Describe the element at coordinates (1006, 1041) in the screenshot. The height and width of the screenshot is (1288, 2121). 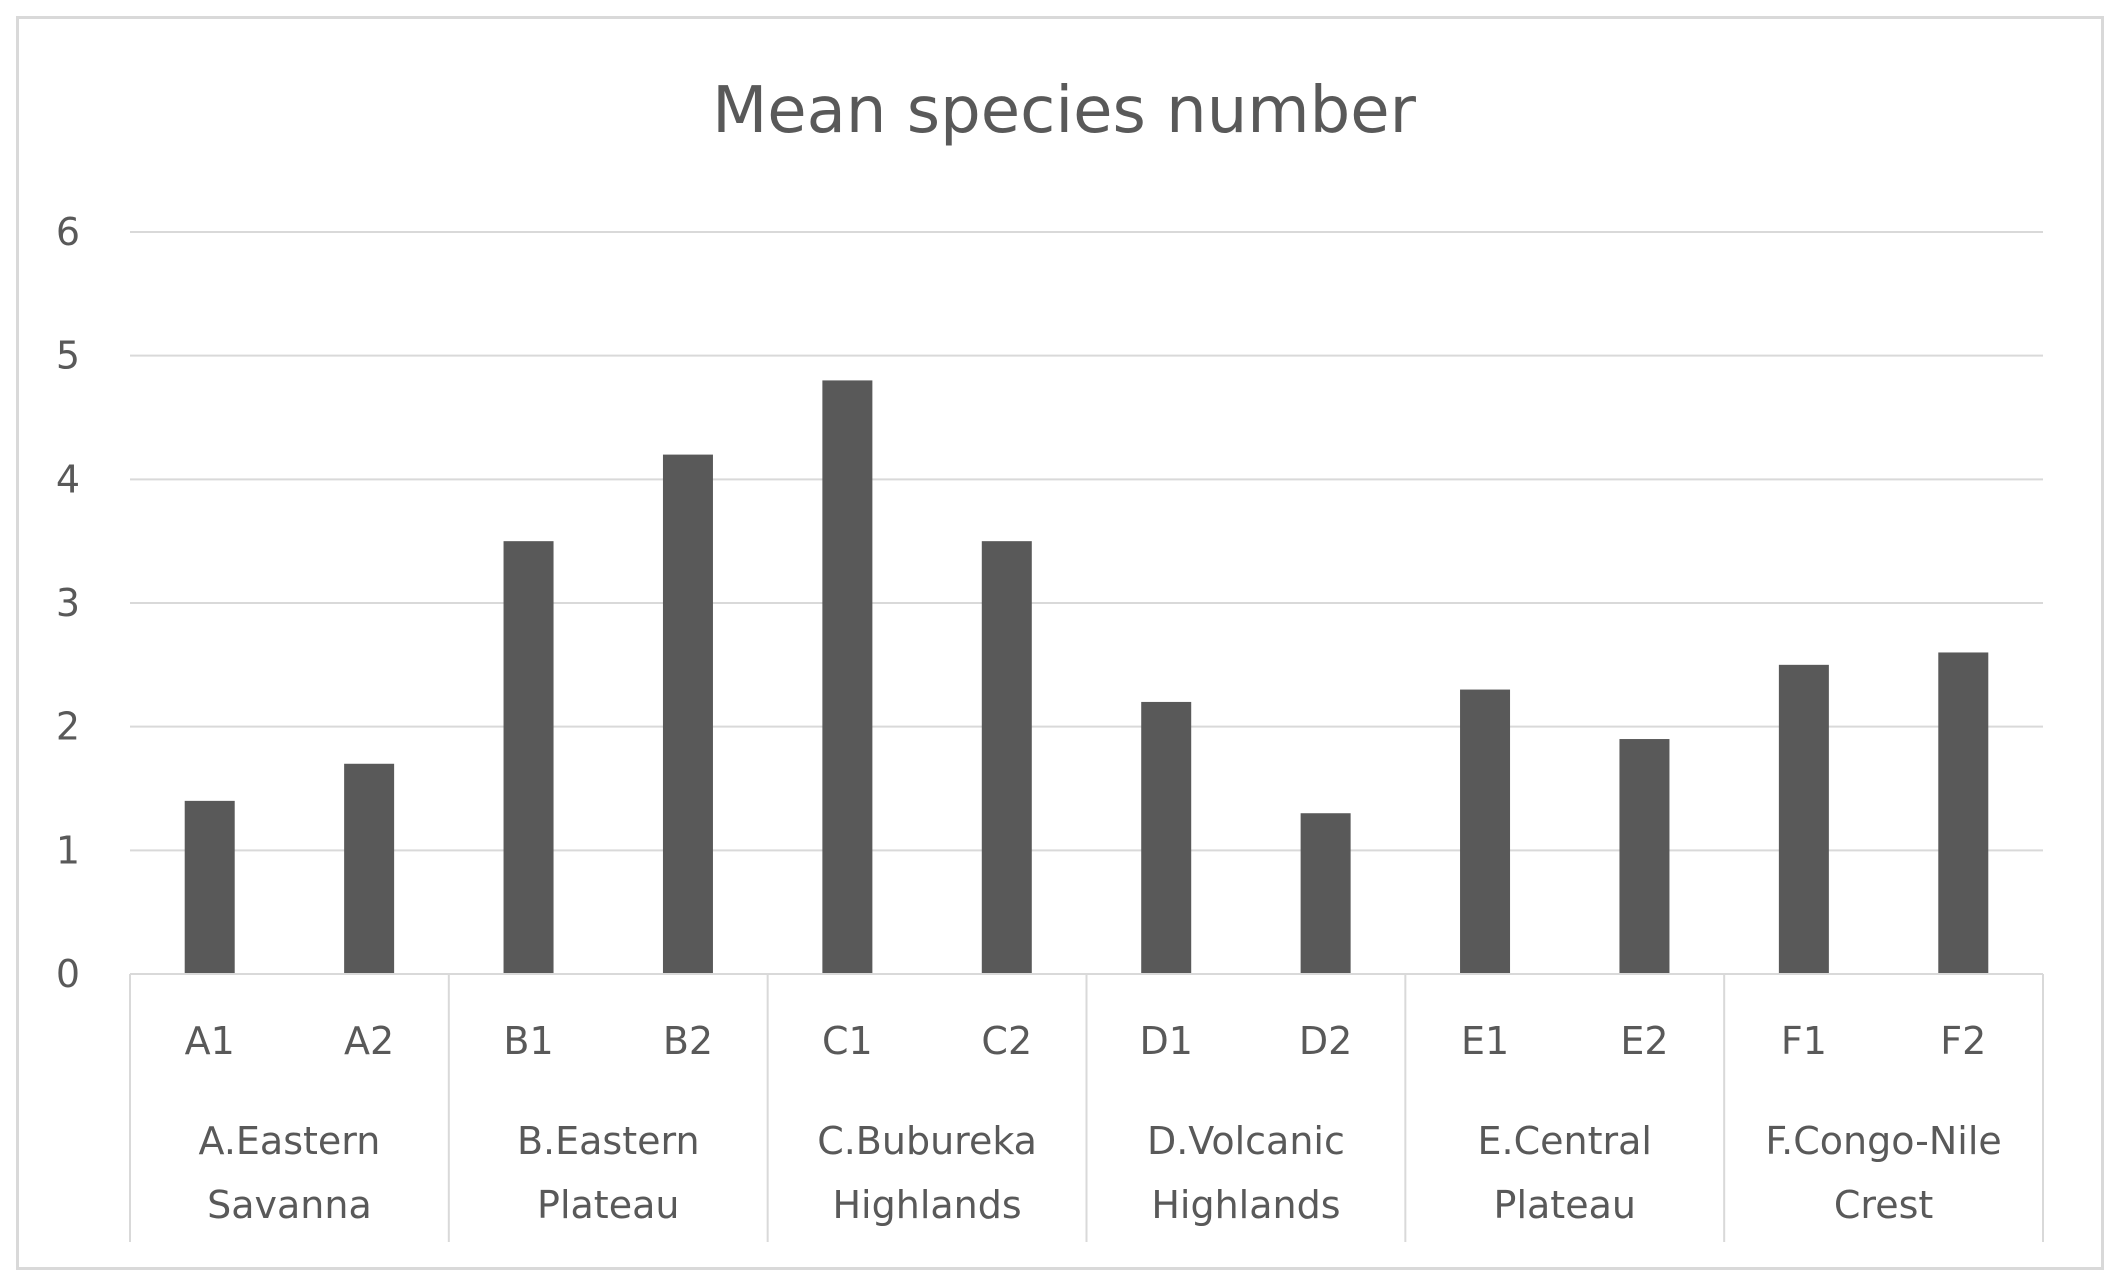
I see `category-label-C2: C2` at that location.